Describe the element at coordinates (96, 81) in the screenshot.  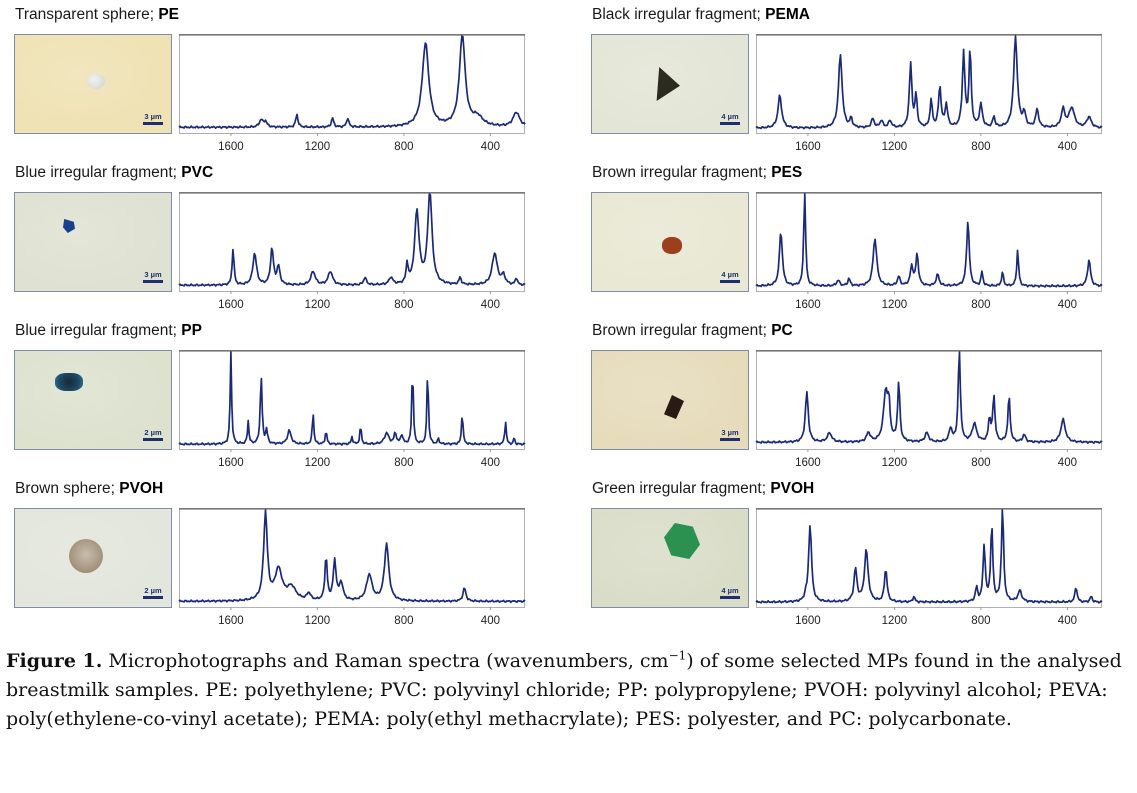
I see `particle-transparent-sphere` at that location.